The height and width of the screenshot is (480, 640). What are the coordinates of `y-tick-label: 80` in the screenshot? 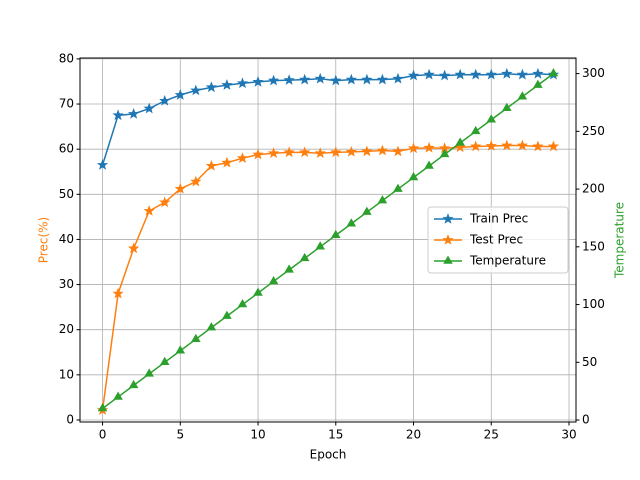 It's located at (66, 58).